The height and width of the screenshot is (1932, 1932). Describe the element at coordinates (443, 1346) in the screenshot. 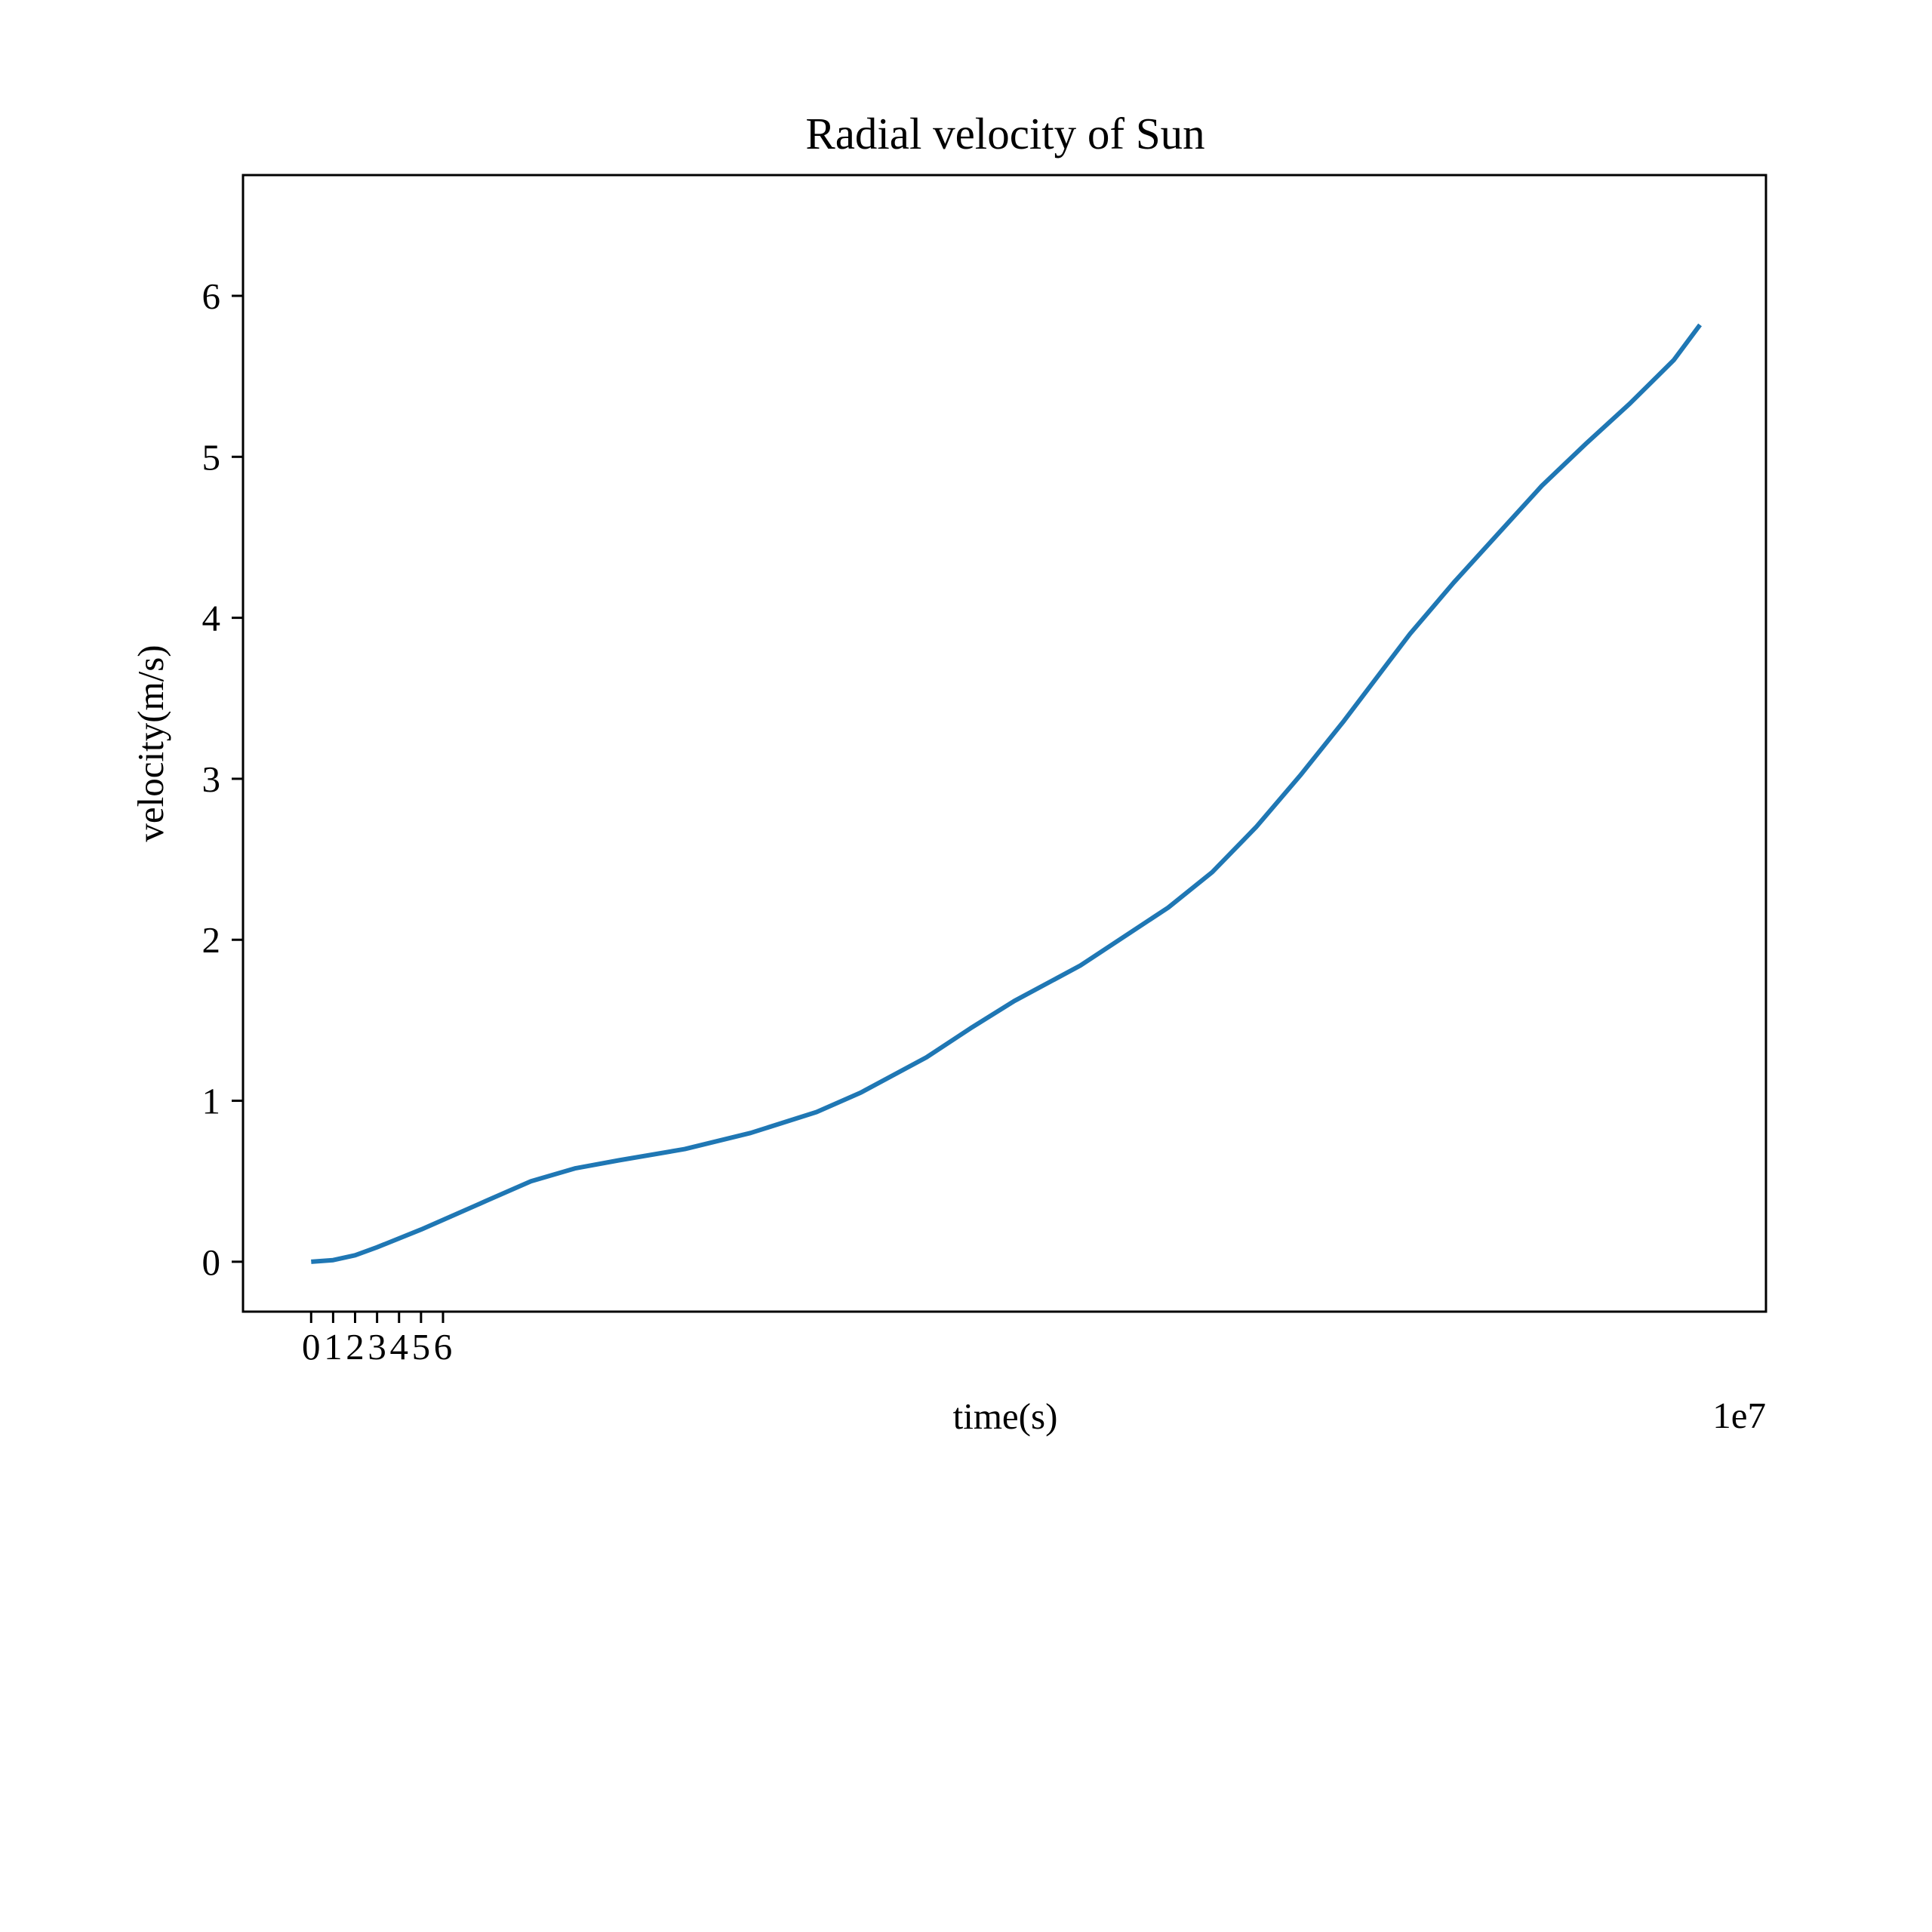

I see `x-tick-label: 6` at that location.